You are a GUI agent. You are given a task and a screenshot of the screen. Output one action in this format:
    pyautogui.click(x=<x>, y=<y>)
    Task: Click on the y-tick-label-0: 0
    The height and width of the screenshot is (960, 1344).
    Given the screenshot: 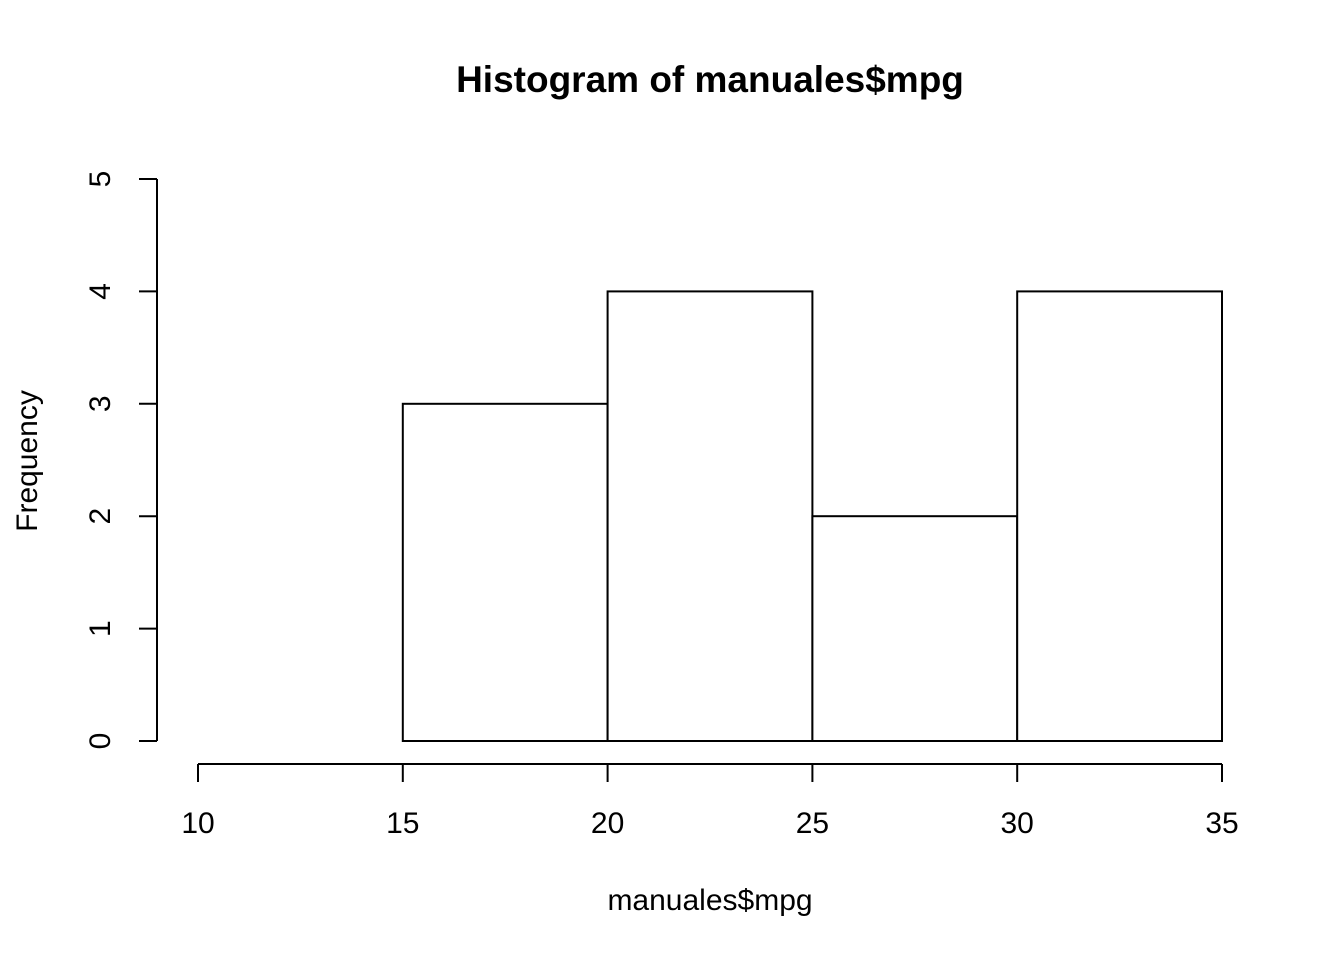 What is the action you would take?
    pyautogui.click(x=100, y=741)
    